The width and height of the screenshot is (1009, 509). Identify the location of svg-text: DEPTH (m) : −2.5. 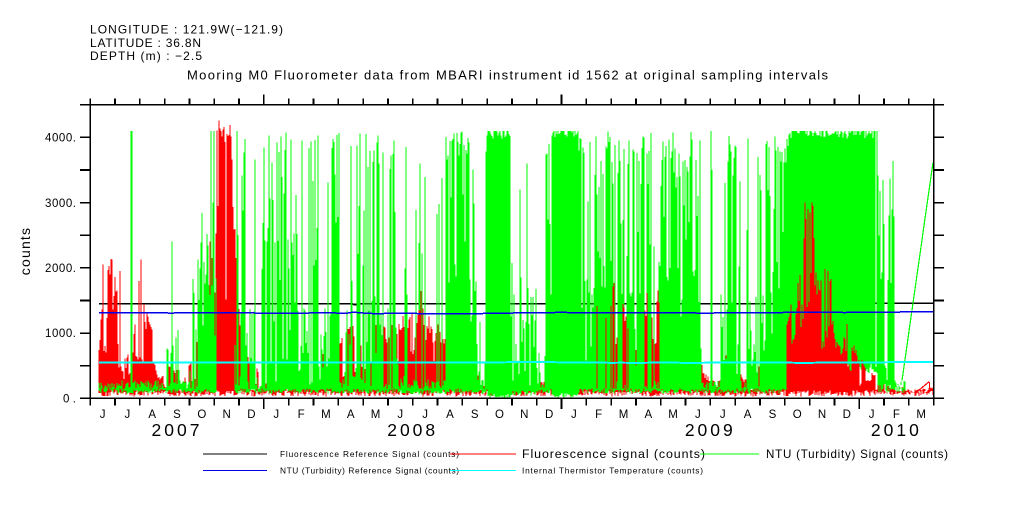
(146, 56).